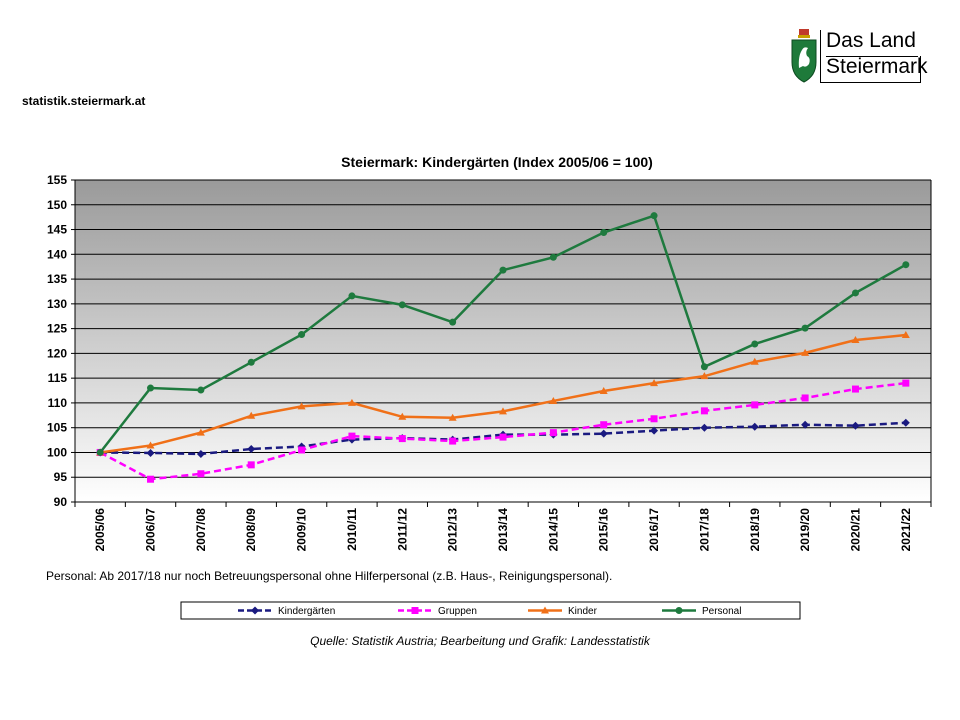  I want to click on x-tick-label: 2006/07, so click(151, 530).